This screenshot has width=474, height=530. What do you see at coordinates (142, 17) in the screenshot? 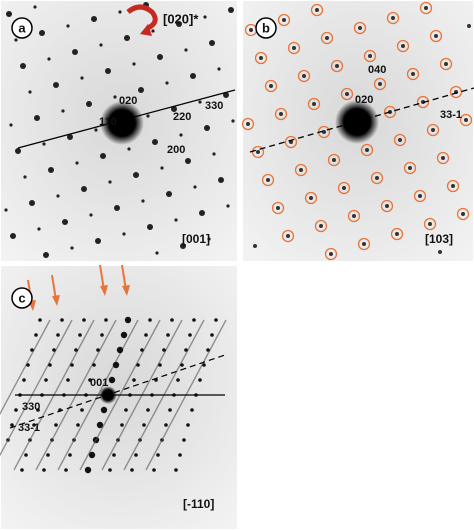
I see `rotation-arrow` at bounding box center [142, 17].